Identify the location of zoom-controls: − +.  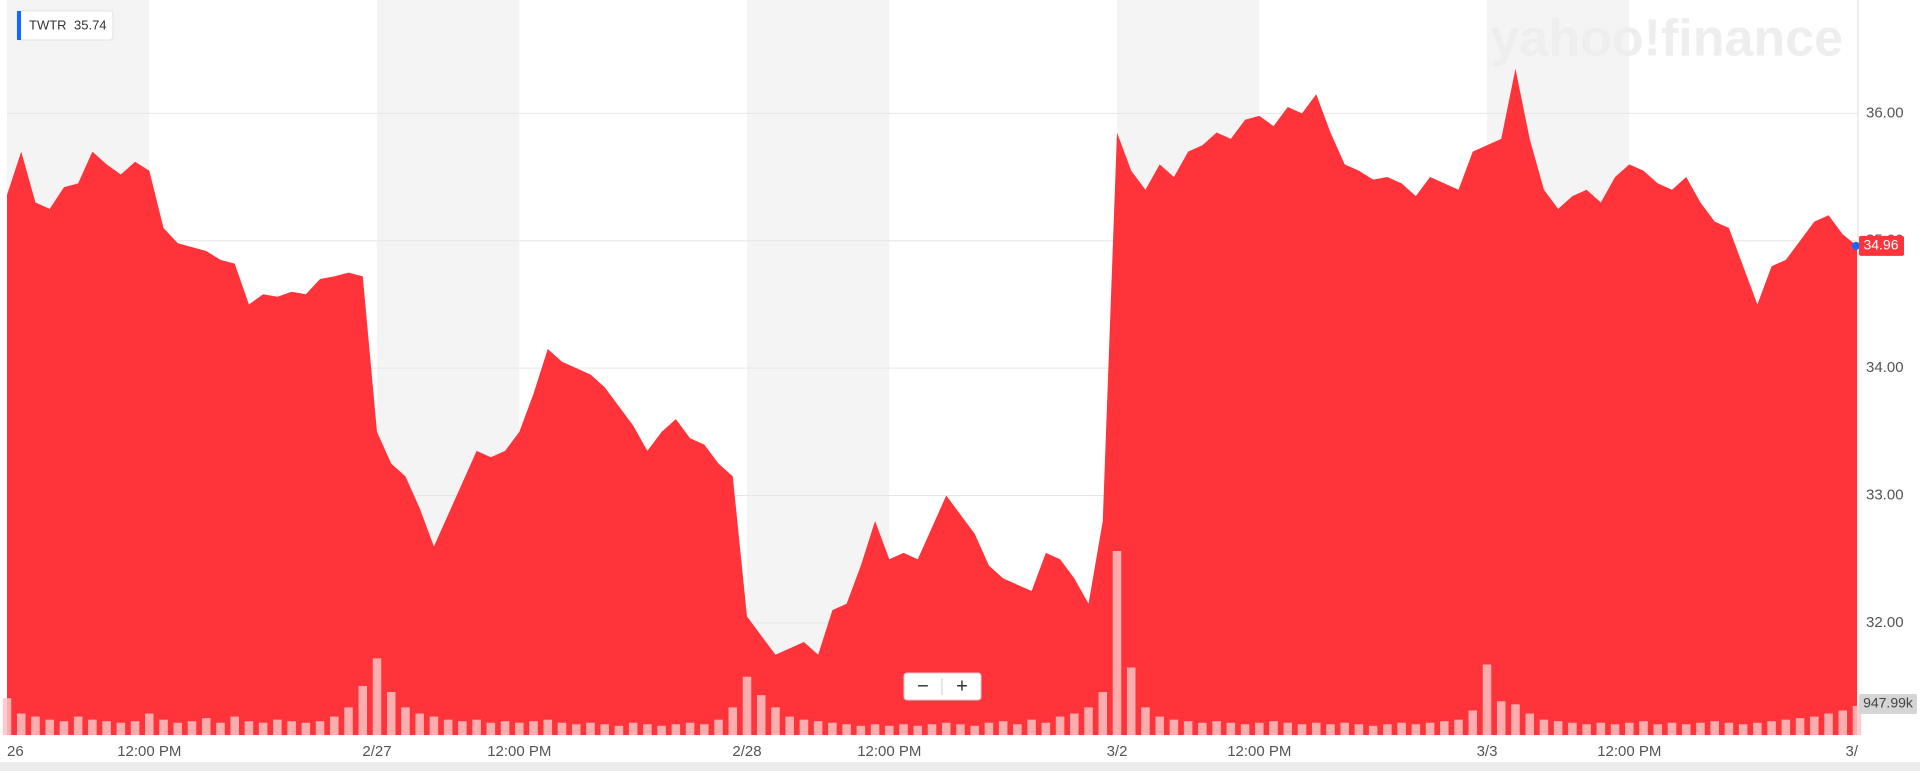
(942, 686).